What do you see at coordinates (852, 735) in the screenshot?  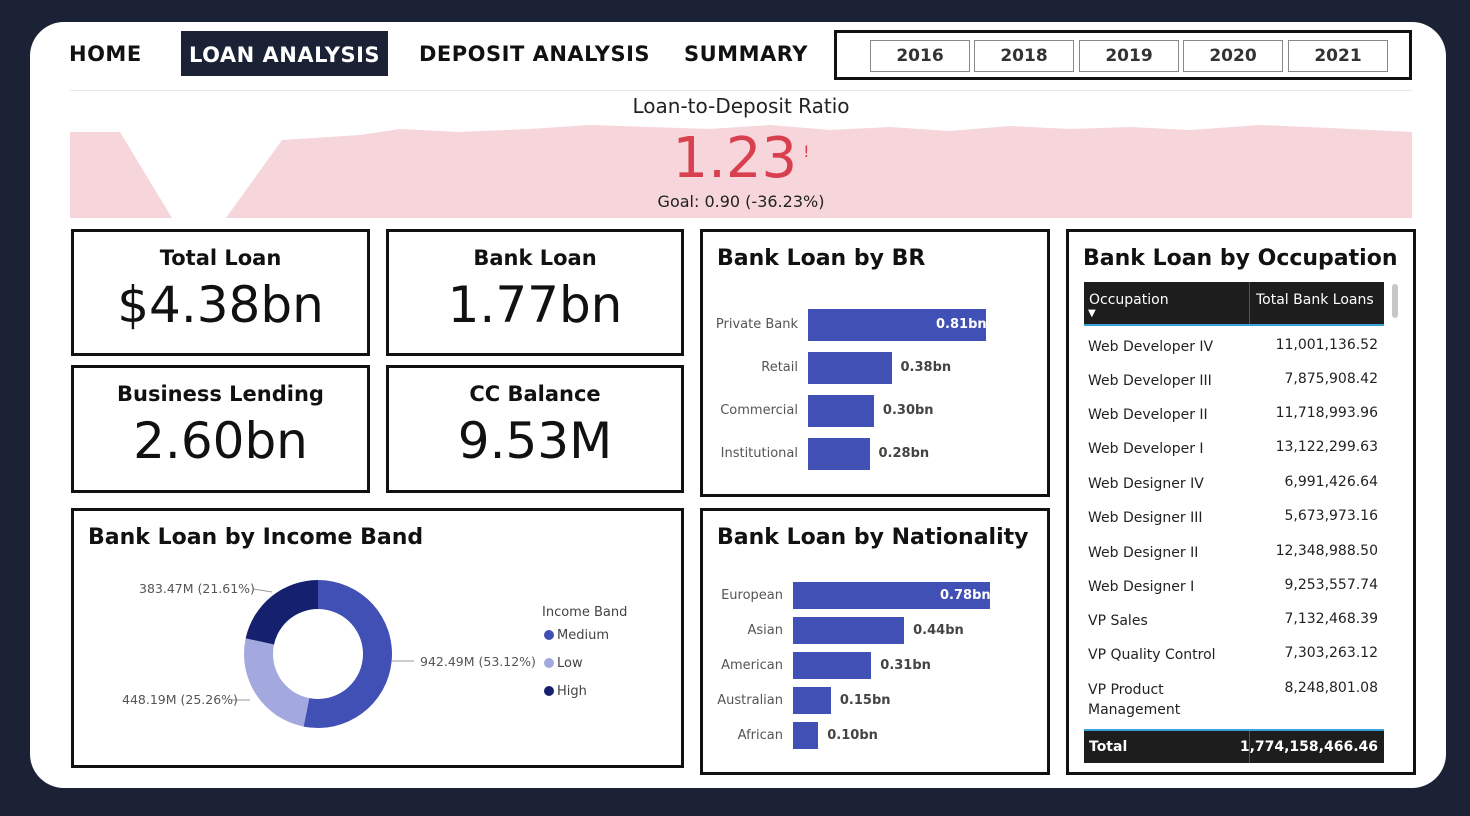 I see `bar-value-label: 0.10bn` at bounding box center [852, 735].